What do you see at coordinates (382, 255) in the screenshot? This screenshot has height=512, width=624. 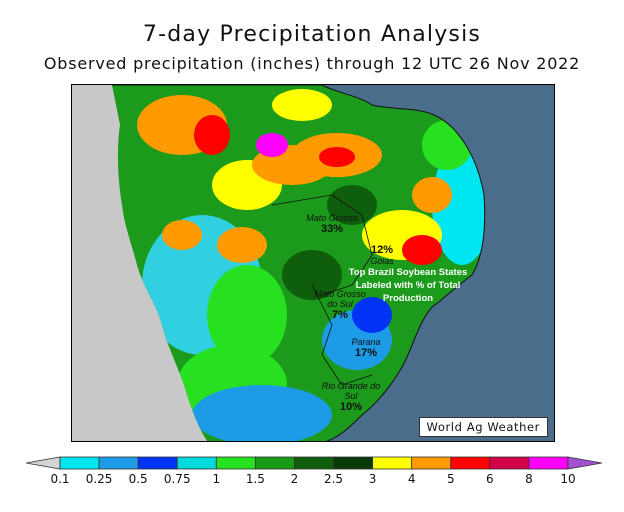 I see `state-label-goias: 12% Goias` at bounding box center [382, 255].